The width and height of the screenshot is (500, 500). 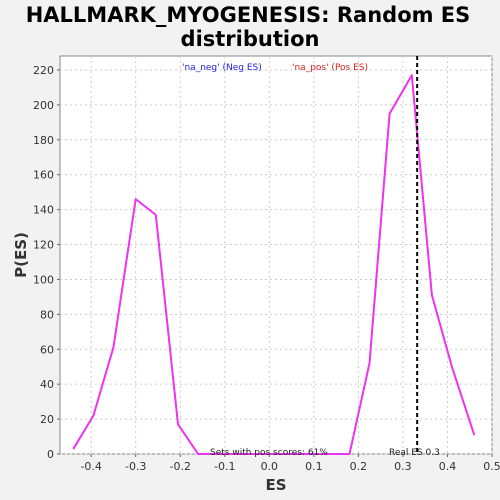 What do you see at coordinates (90, 466) in the screenshot?
I see `x-tick-label: -0.4` at bounding box center [90, 466].